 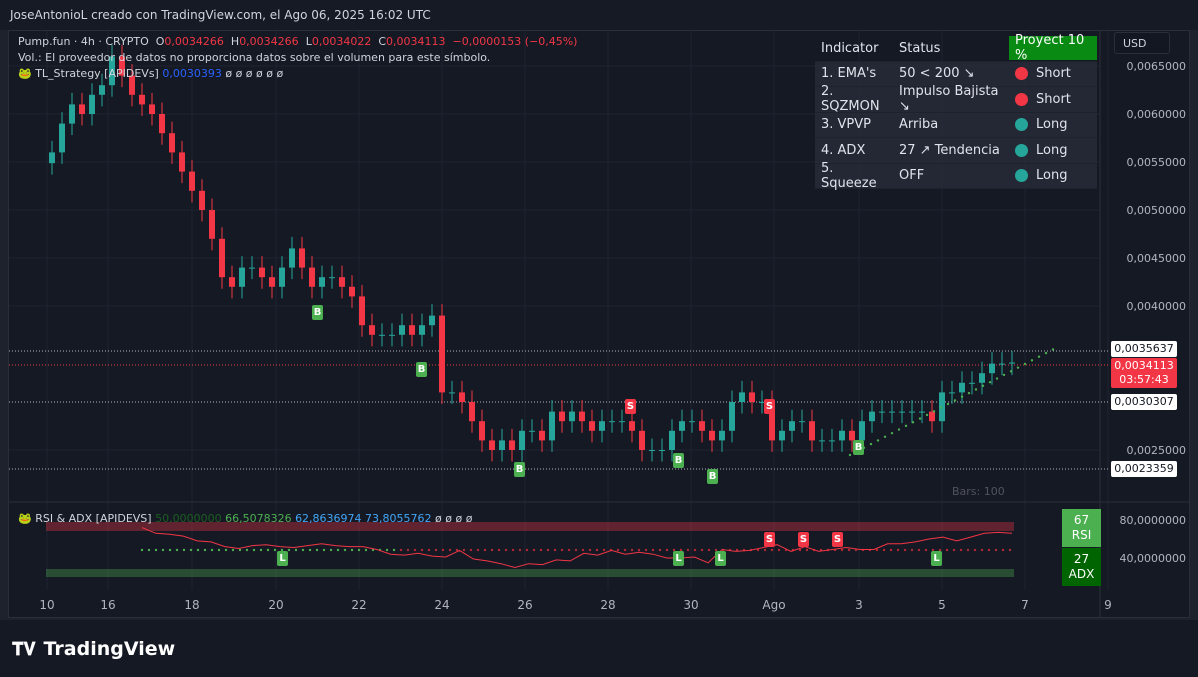 I want to click on time-tick: 30, so click(x=691, y=605).